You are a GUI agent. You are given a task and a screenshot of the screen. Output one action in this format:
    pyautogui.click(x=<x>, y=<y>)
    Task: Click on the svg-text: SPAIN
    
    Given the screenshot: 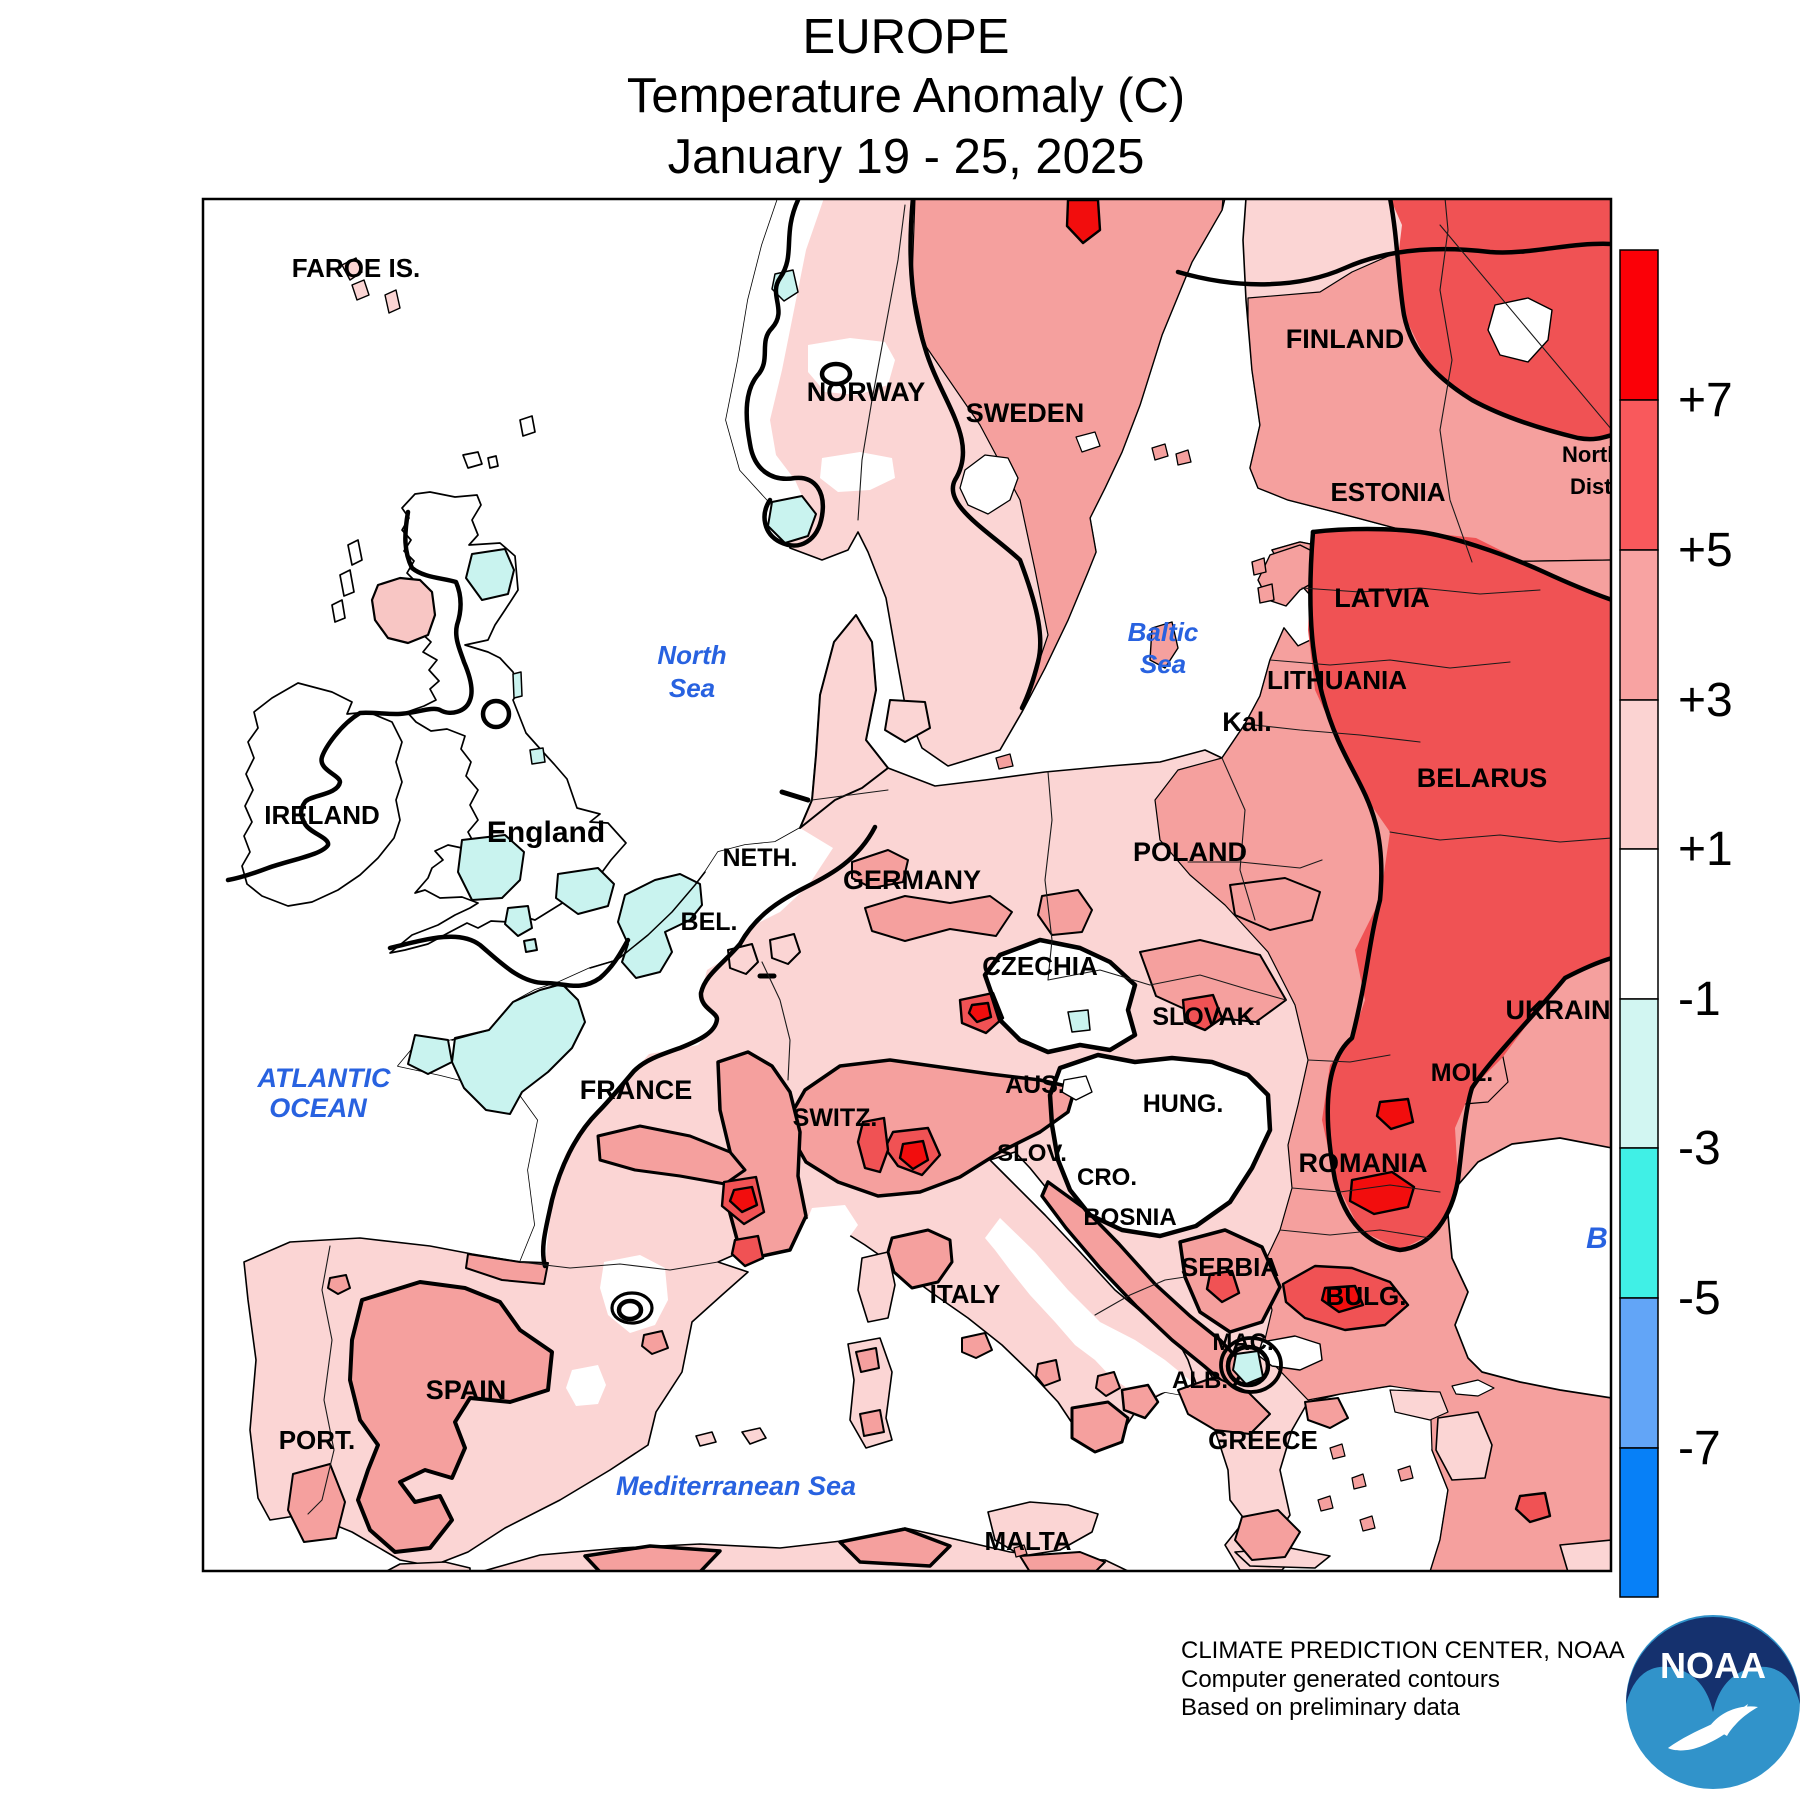 What is the action you would take?
    pyautogui.click(x=466, y=1390)
    